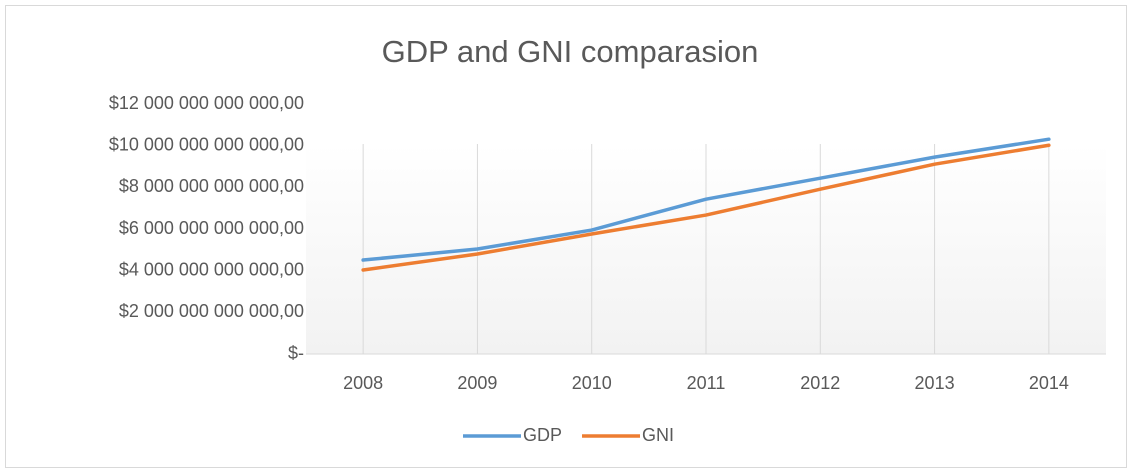 This screenshot has height=473, width=1132. Describe the element at coordinates (296, 353) in the screenshot. I see `y-tick-label: $-` at that location.